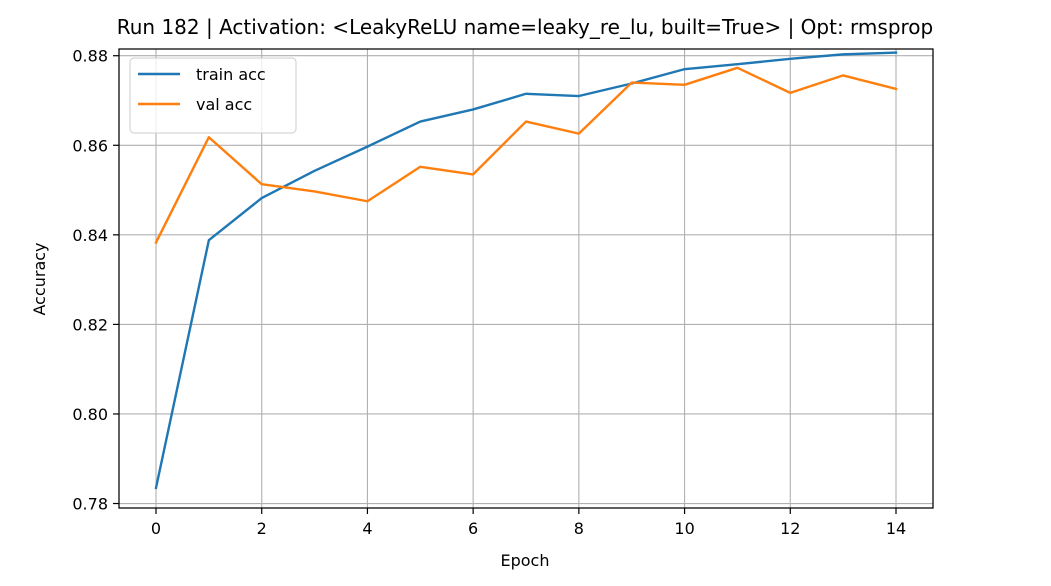  I want to click on x-tick-label: 10, so click(684, 528).